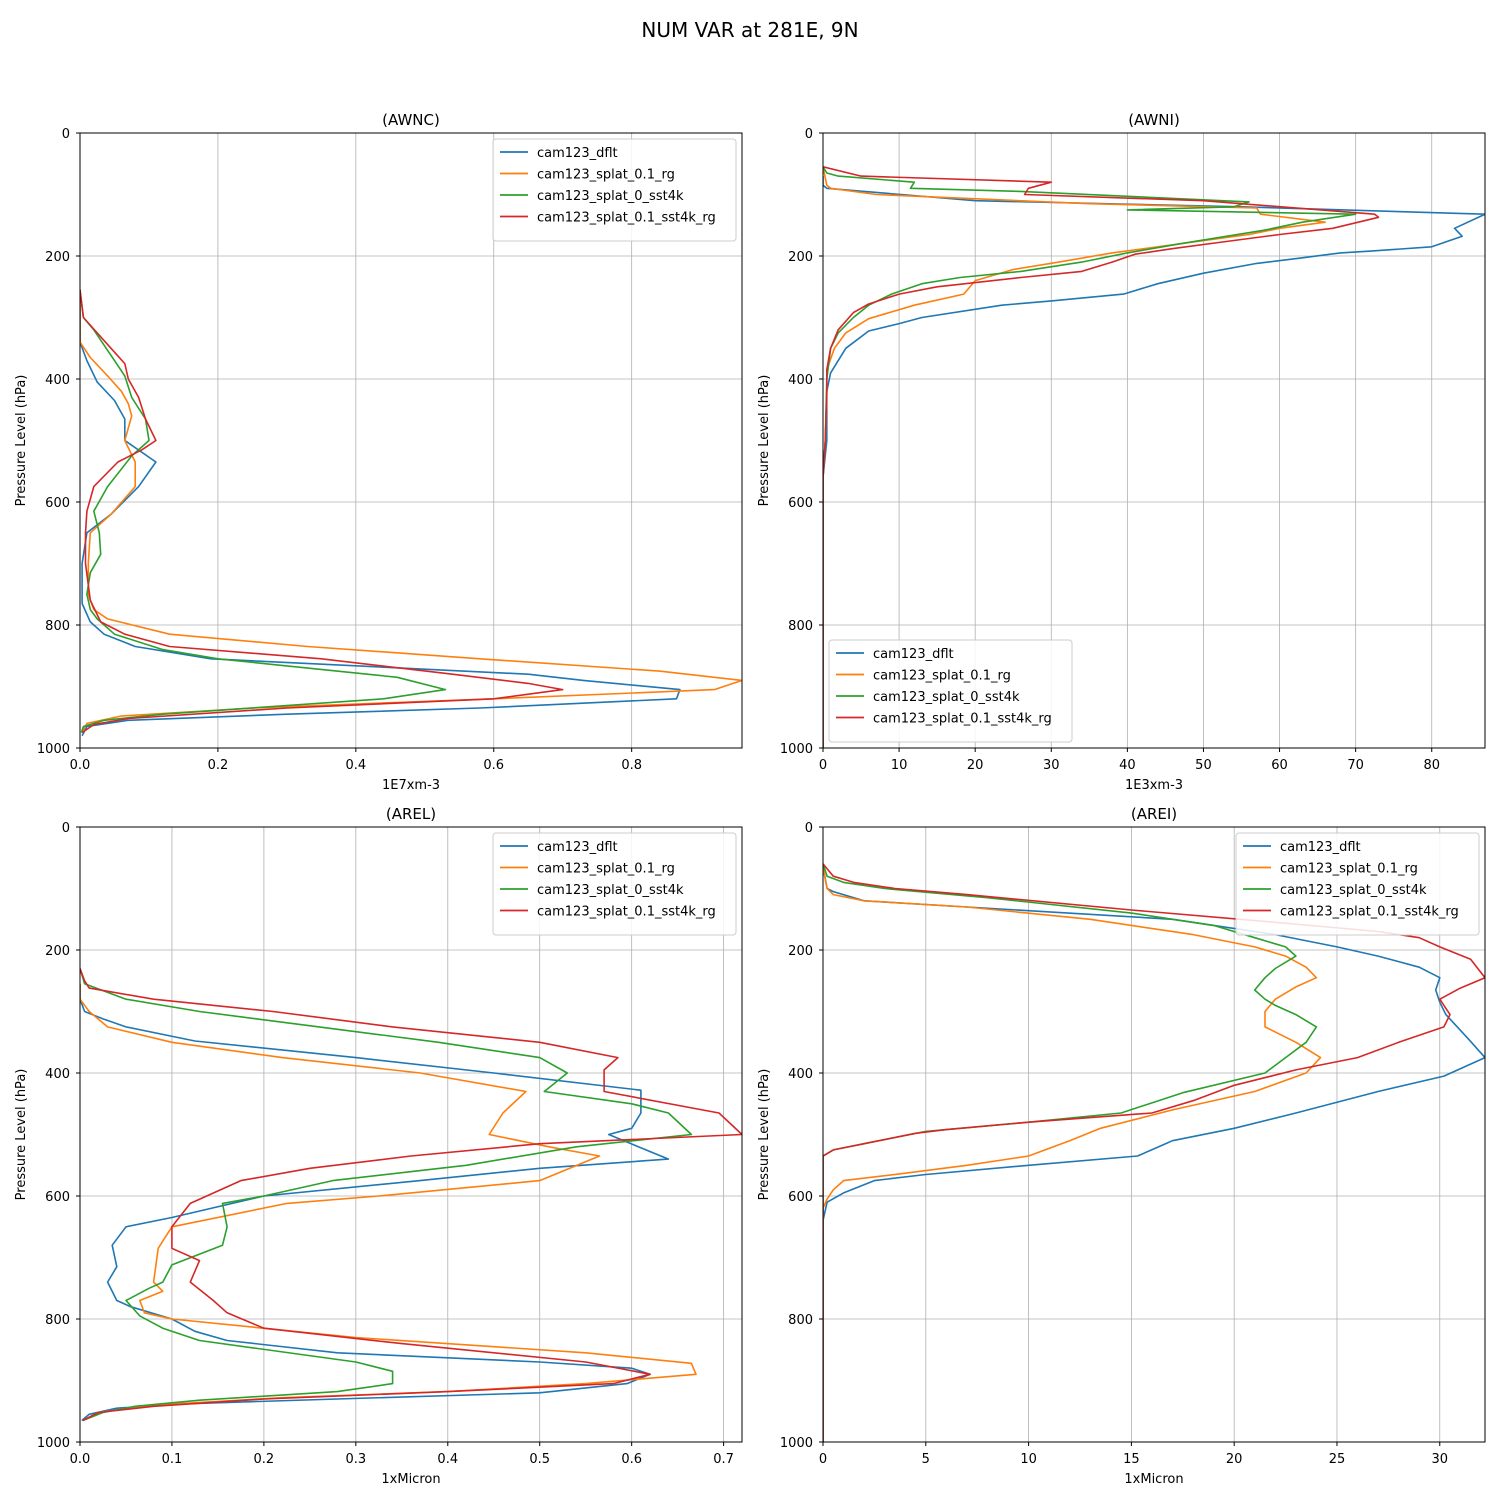 This screenshot has height=1500, width=1500. I want to click on x-tick-label: 0.1, so click(172, 1459).